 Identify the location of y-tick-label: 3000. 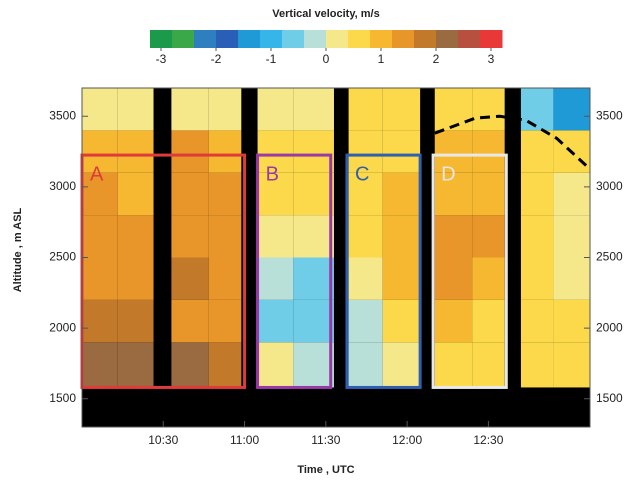
(62, 186).